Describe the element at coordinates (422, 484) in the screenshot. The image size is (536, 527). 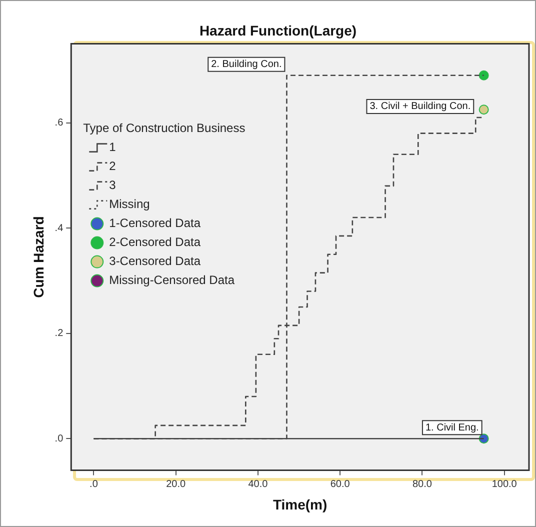
I see `x-tick-label: 80.0` at that location.